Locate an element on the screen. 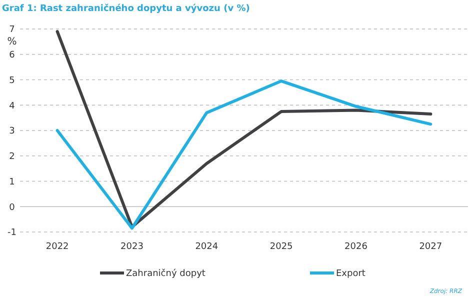 This screenshot has width=474, height=301. y-tick-label: 0 is located at coordinates (12, 207).